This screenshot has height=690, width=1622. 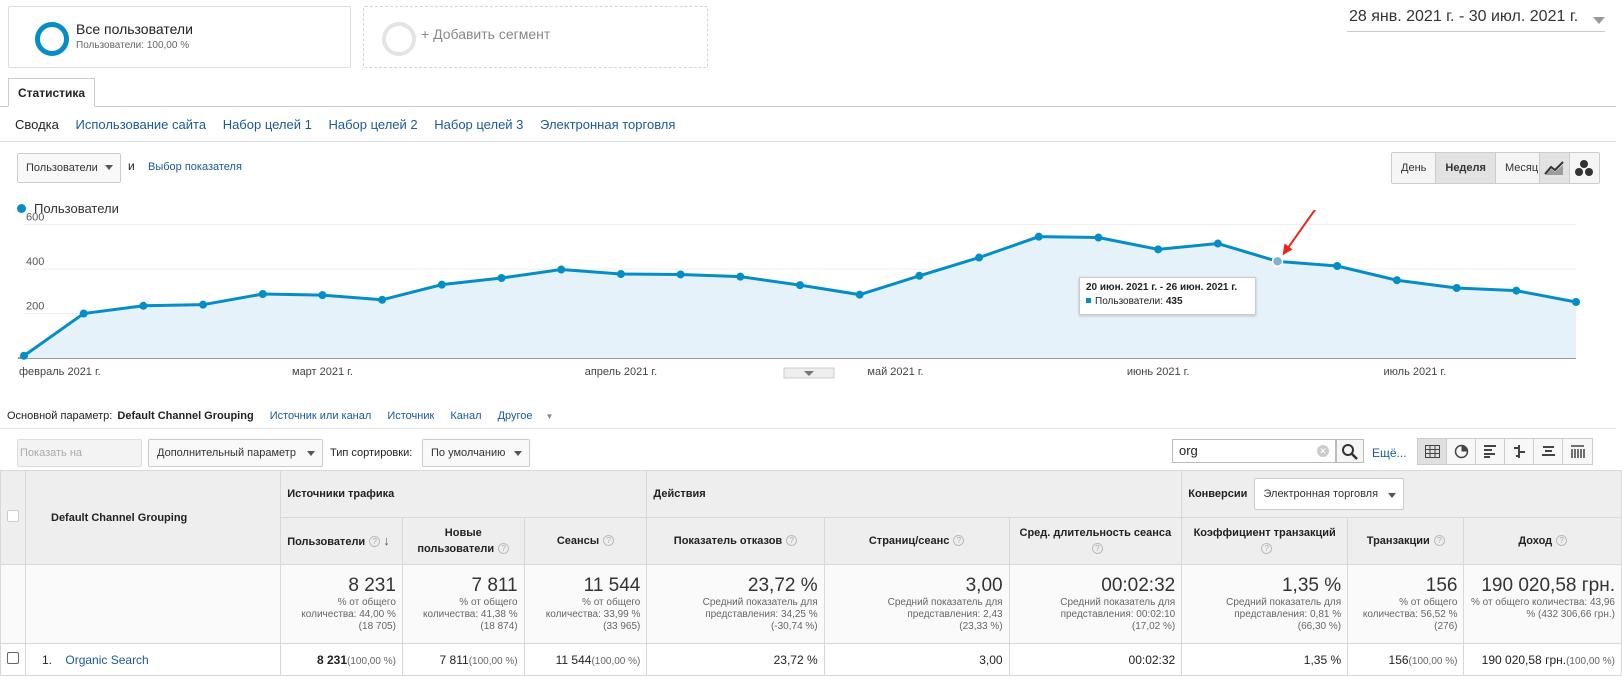 What do you see at coordinates (1329, 494) in the screenshot?
I see `conversion-type-dropdown: Электронная торговля` at bounding box center [1329, 494].